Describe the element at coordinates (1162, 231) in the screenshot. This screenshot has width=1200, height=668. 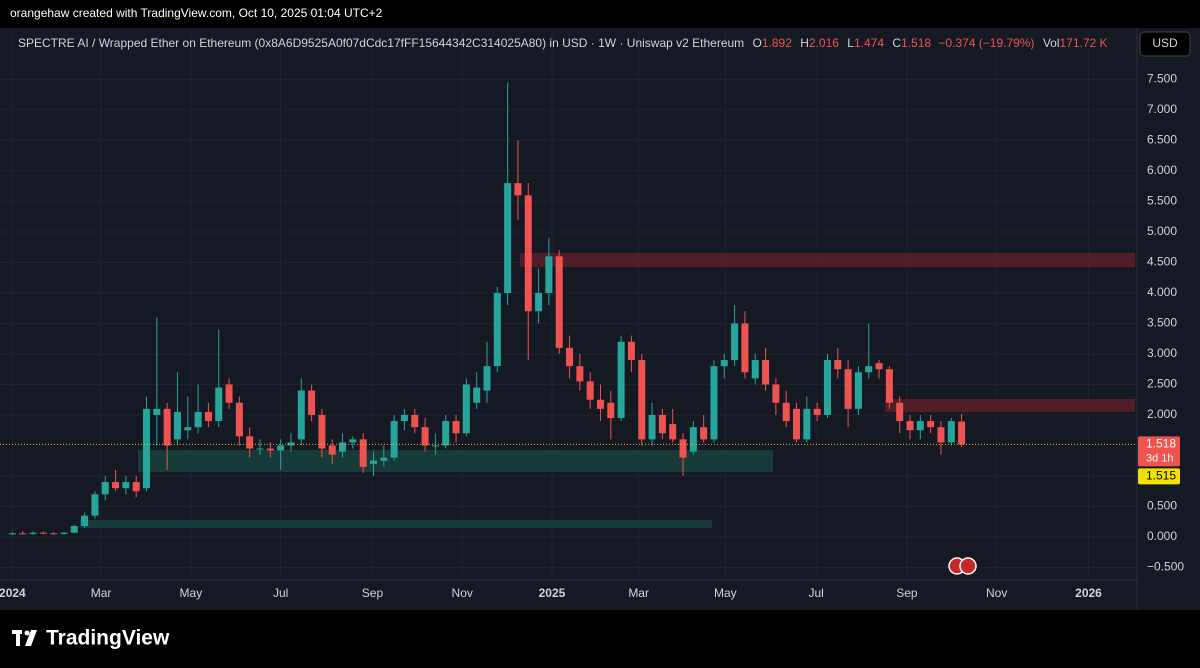
I see `y-tick-label: 5.000` at that location.